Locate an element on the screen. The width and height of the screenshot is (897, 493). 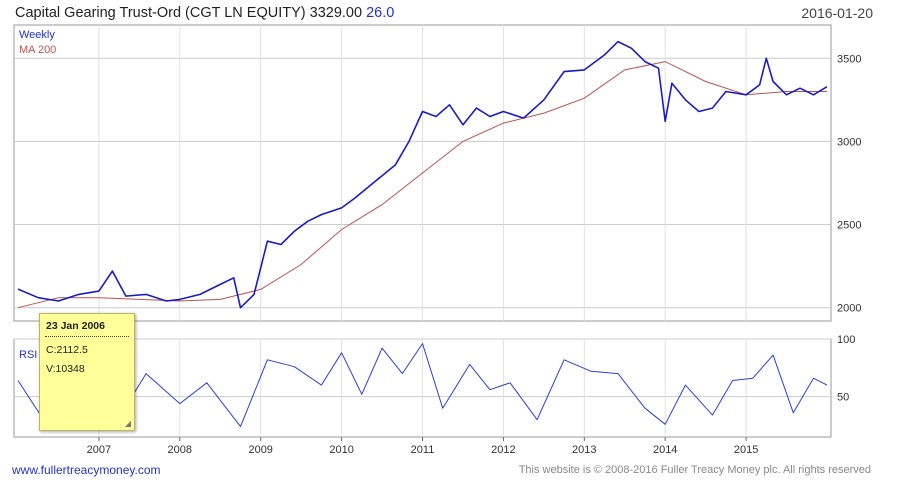
tooltip-divider is located at coordinates (87, 336).